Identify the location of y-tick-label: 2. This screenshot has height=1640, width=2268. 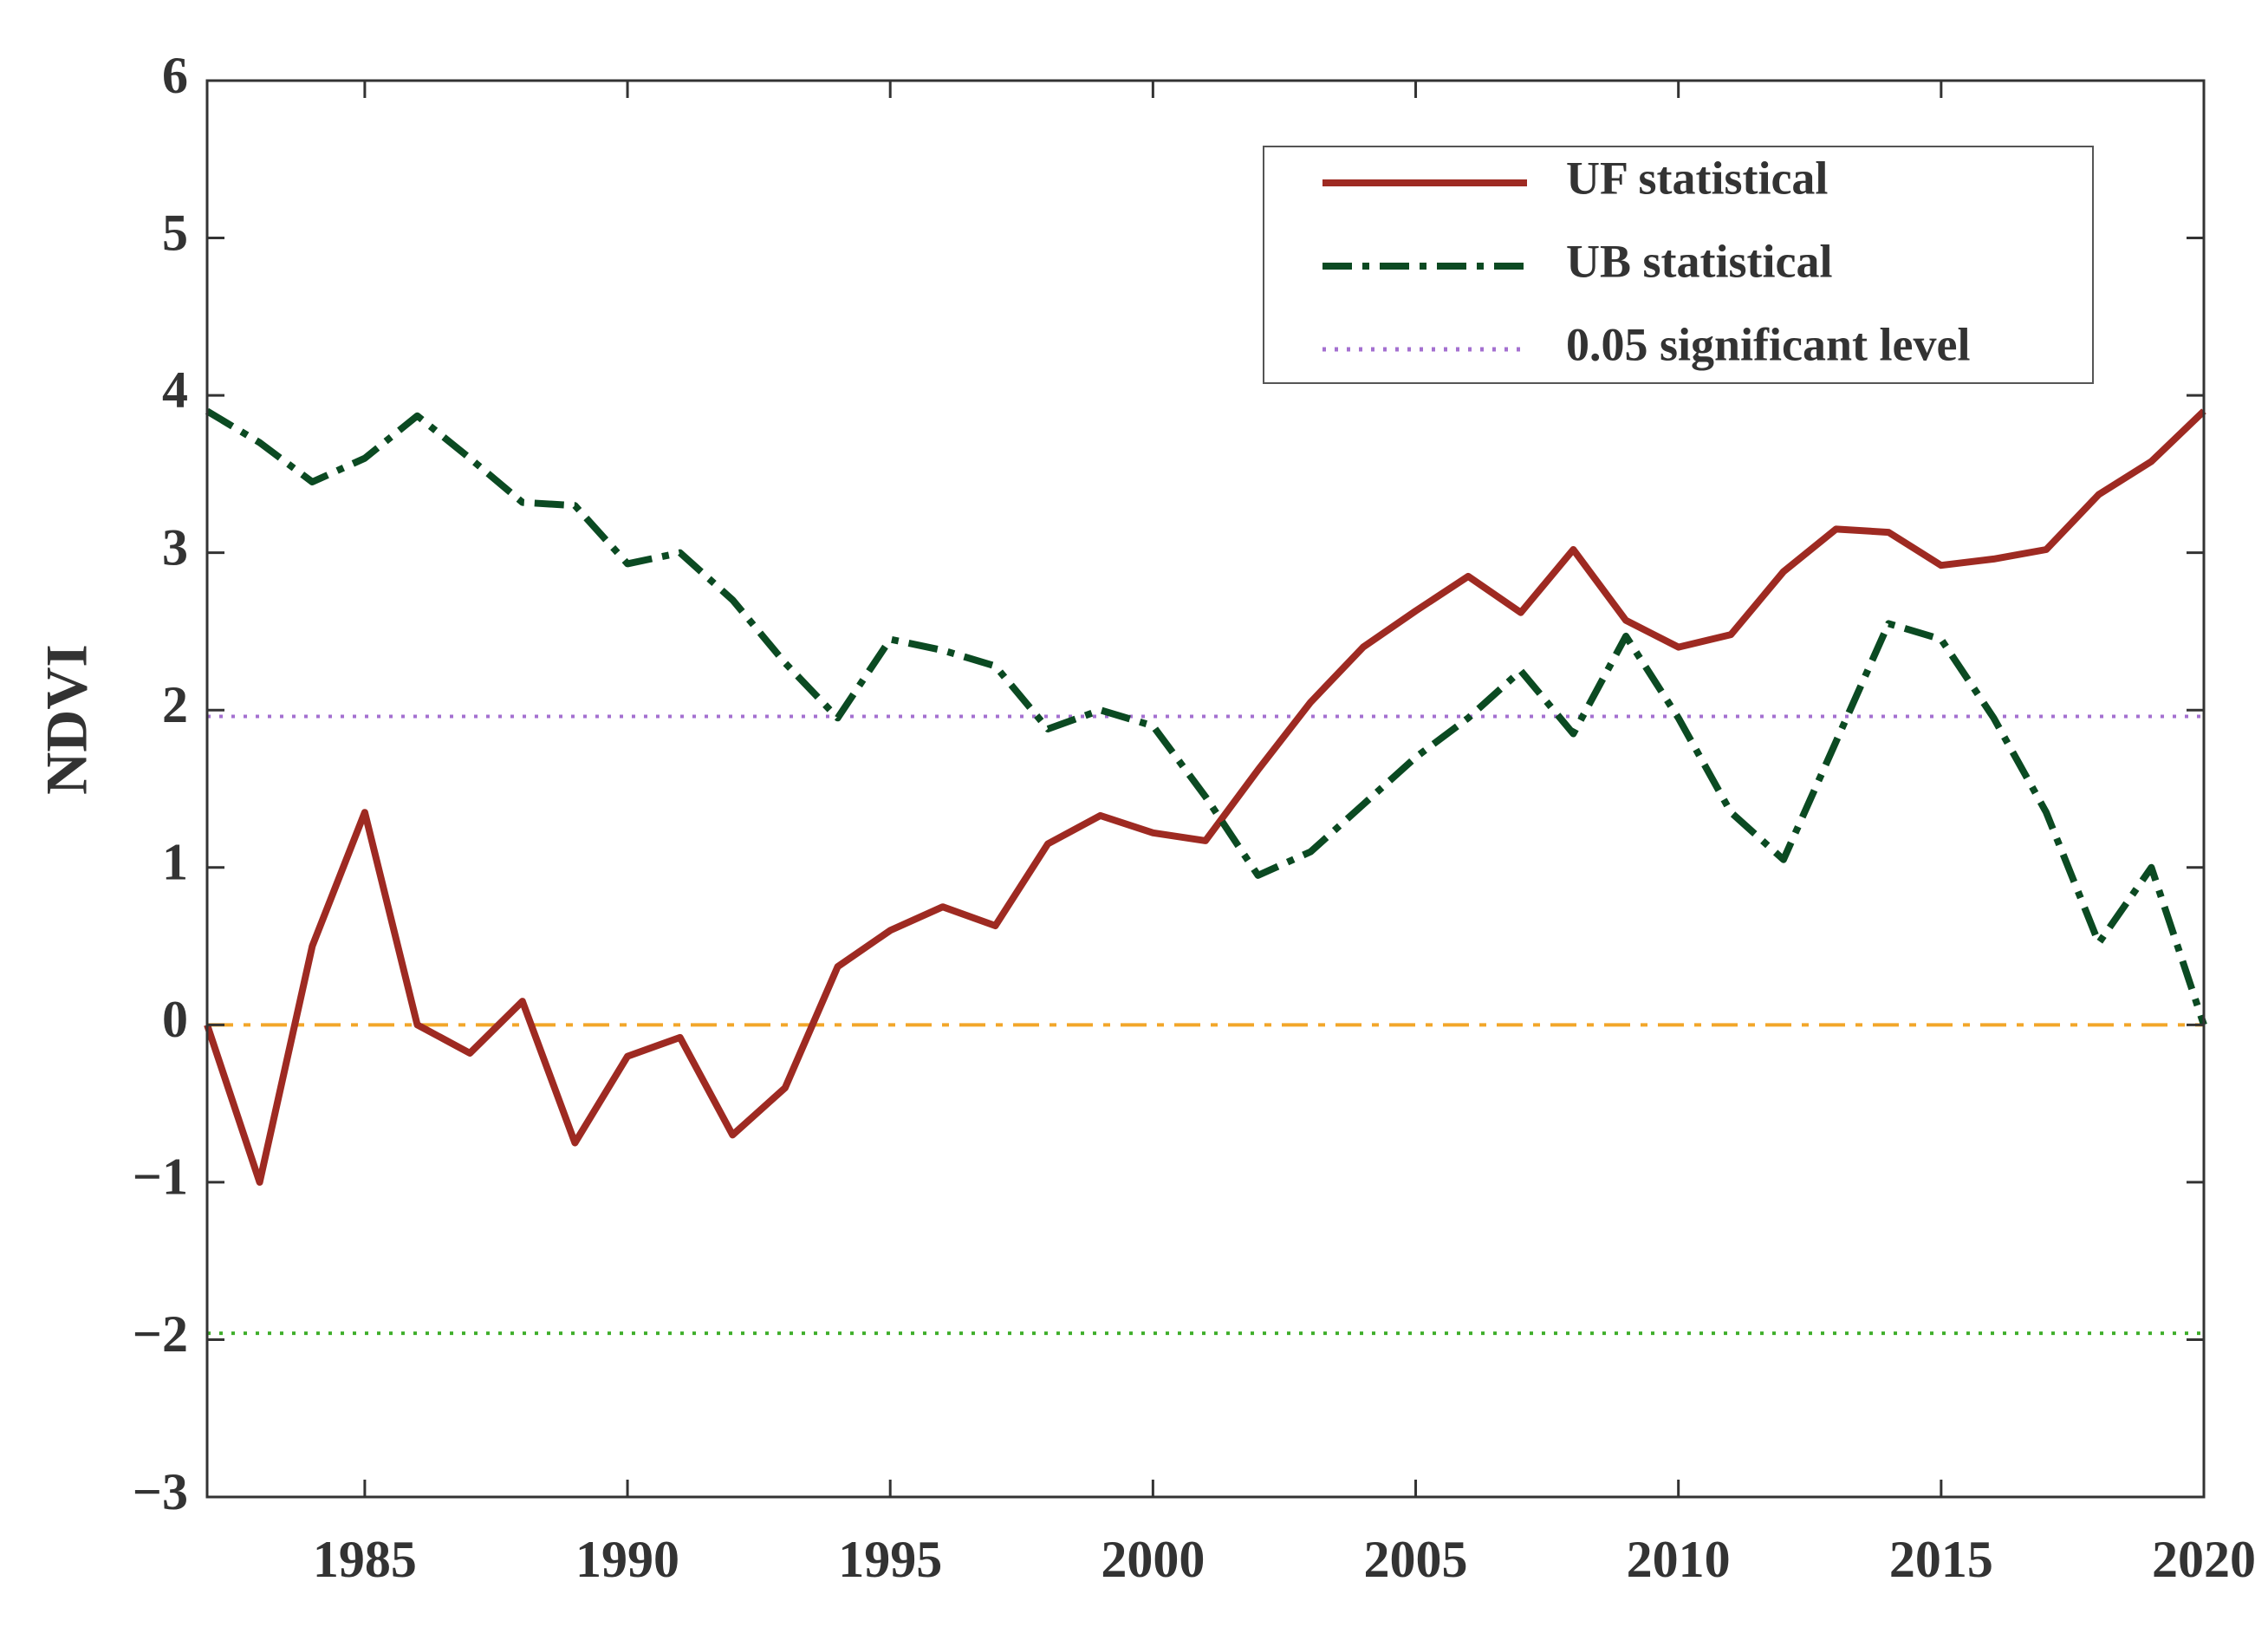
(175, 704).